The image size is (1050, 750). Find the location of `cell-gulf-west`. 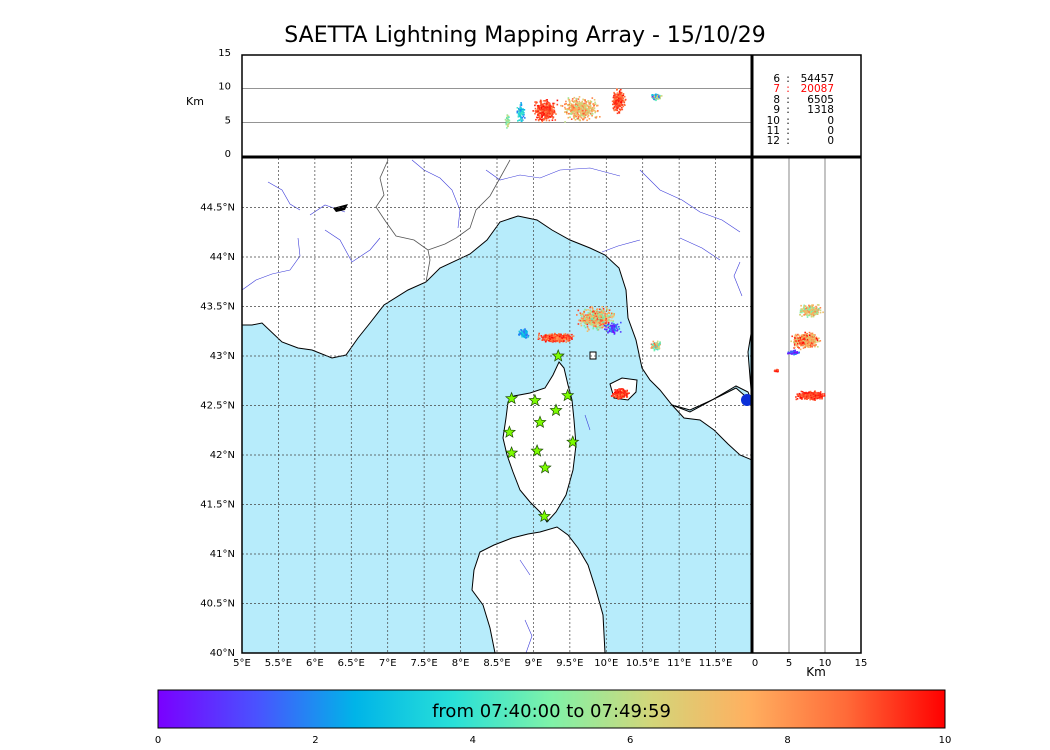

cell-gulf-west is located at coordinates (556, 338).